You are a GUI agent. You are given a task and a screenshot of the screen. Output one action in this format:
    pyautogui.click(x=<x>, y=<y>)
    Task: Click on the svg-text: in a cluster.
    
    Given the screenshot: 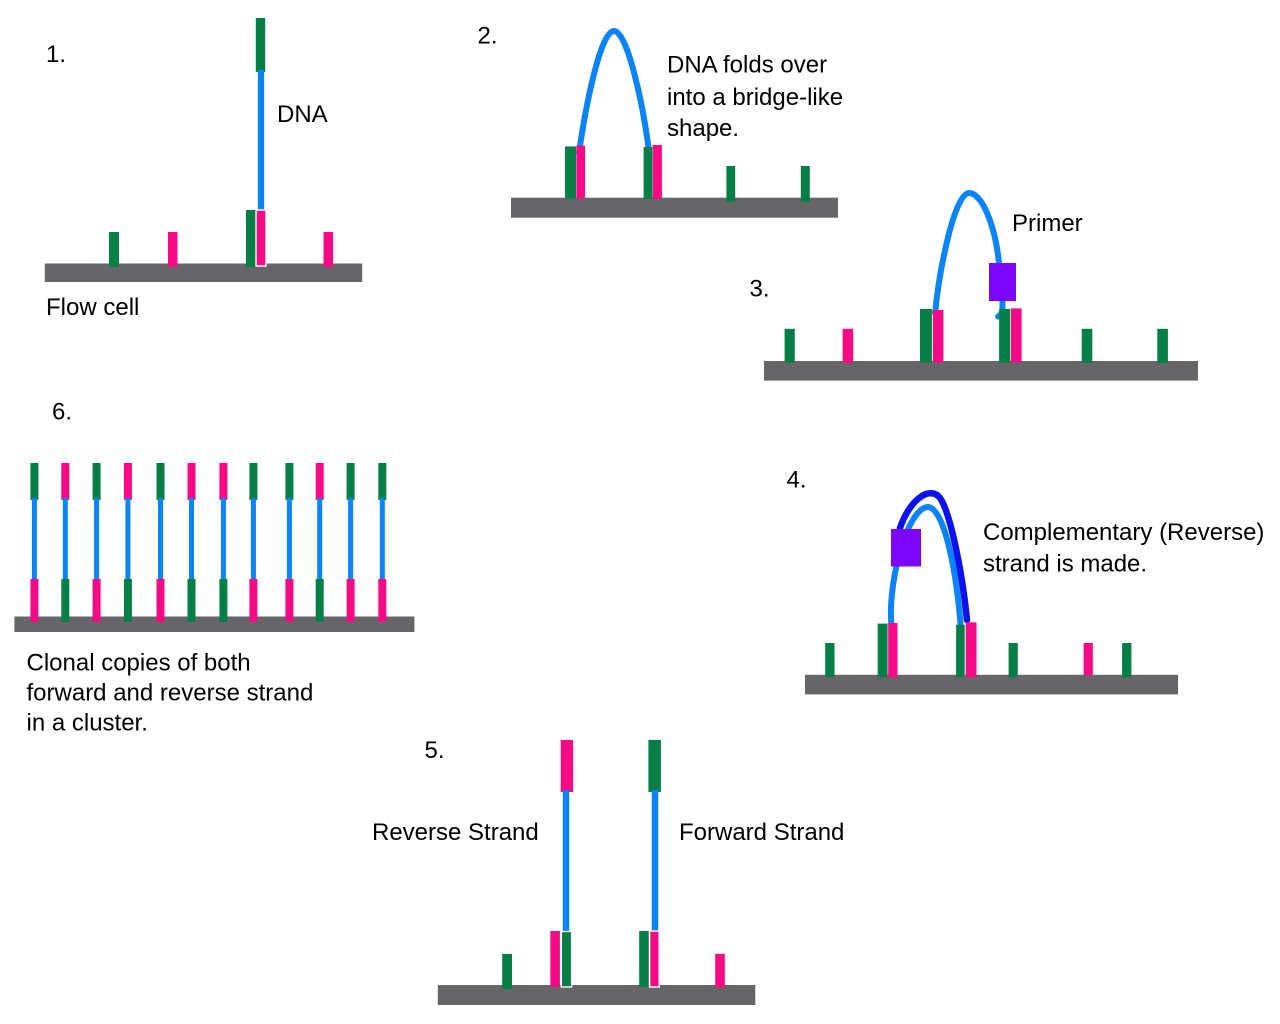 What is the action you would take?
    pyautogui.click(x=87, y=723)
    